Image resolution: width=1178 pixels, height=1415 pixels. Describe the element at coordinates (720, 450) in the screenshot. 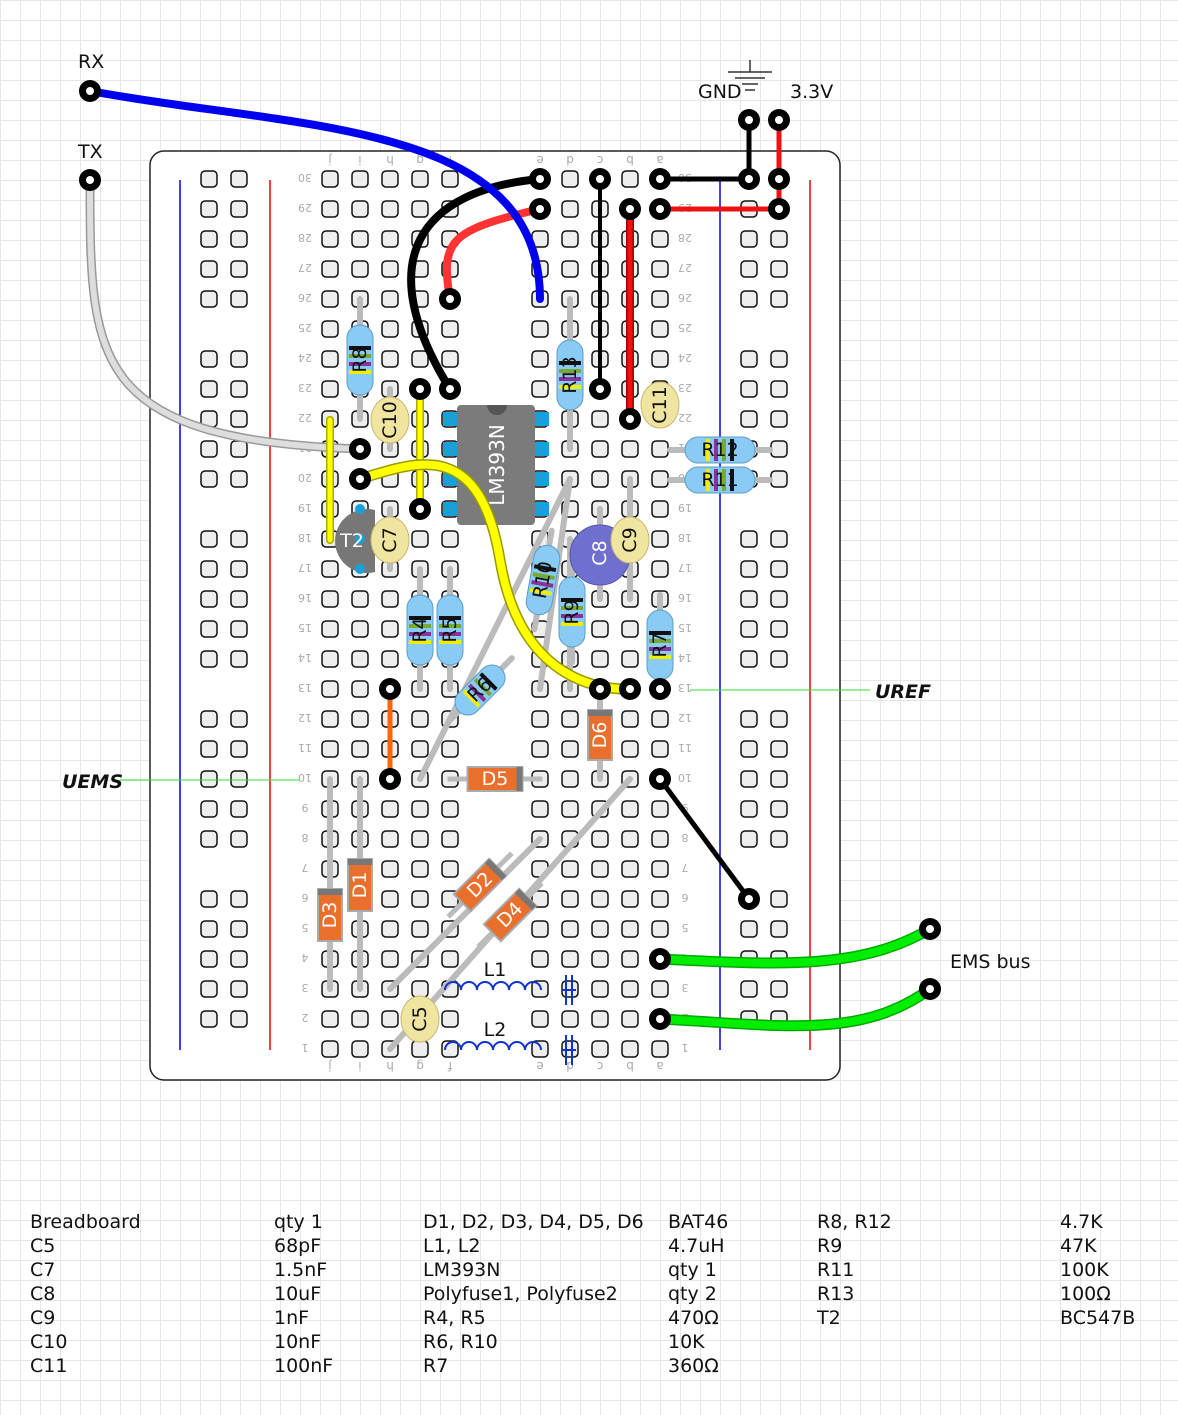

I see `resistor-r12: R12` at that location.